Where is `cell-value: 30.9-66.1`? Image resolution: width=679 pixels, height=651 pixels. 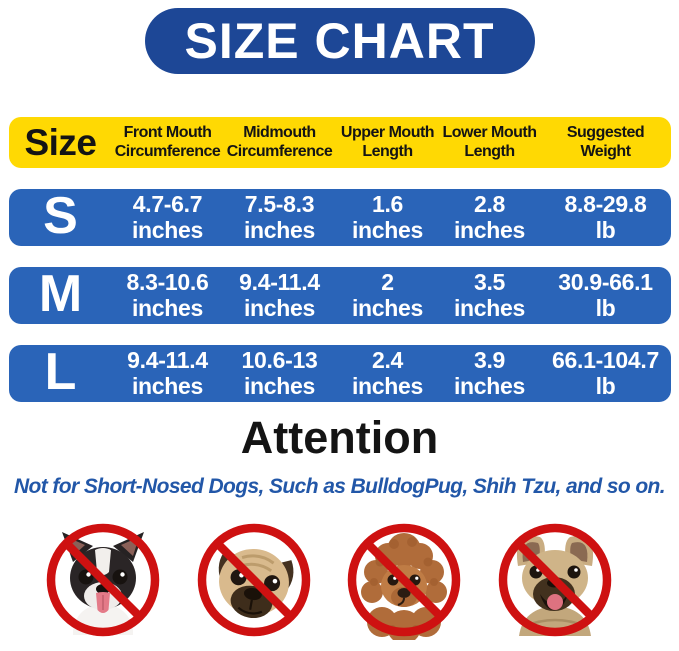
cell-value: 30.9-66.1 is located at coordinates (605, 281).